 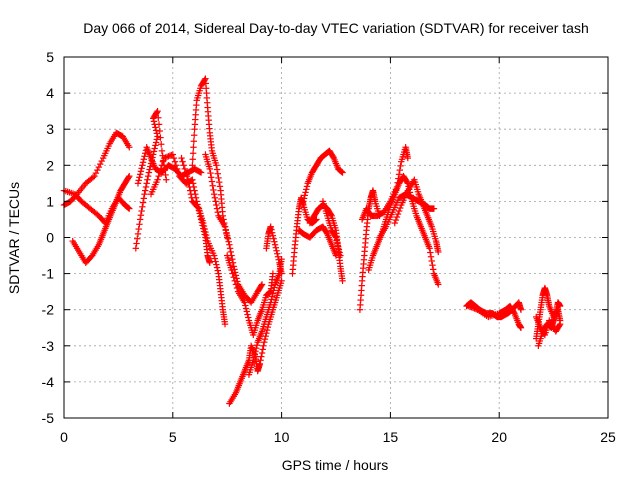 What do you see at coordinates (48, 237) in the screenshot?
I see `y-tick-labels: -5 -4 -3 -2 -1 0 1 2 3 4 5` at bounding box center [48, 237].